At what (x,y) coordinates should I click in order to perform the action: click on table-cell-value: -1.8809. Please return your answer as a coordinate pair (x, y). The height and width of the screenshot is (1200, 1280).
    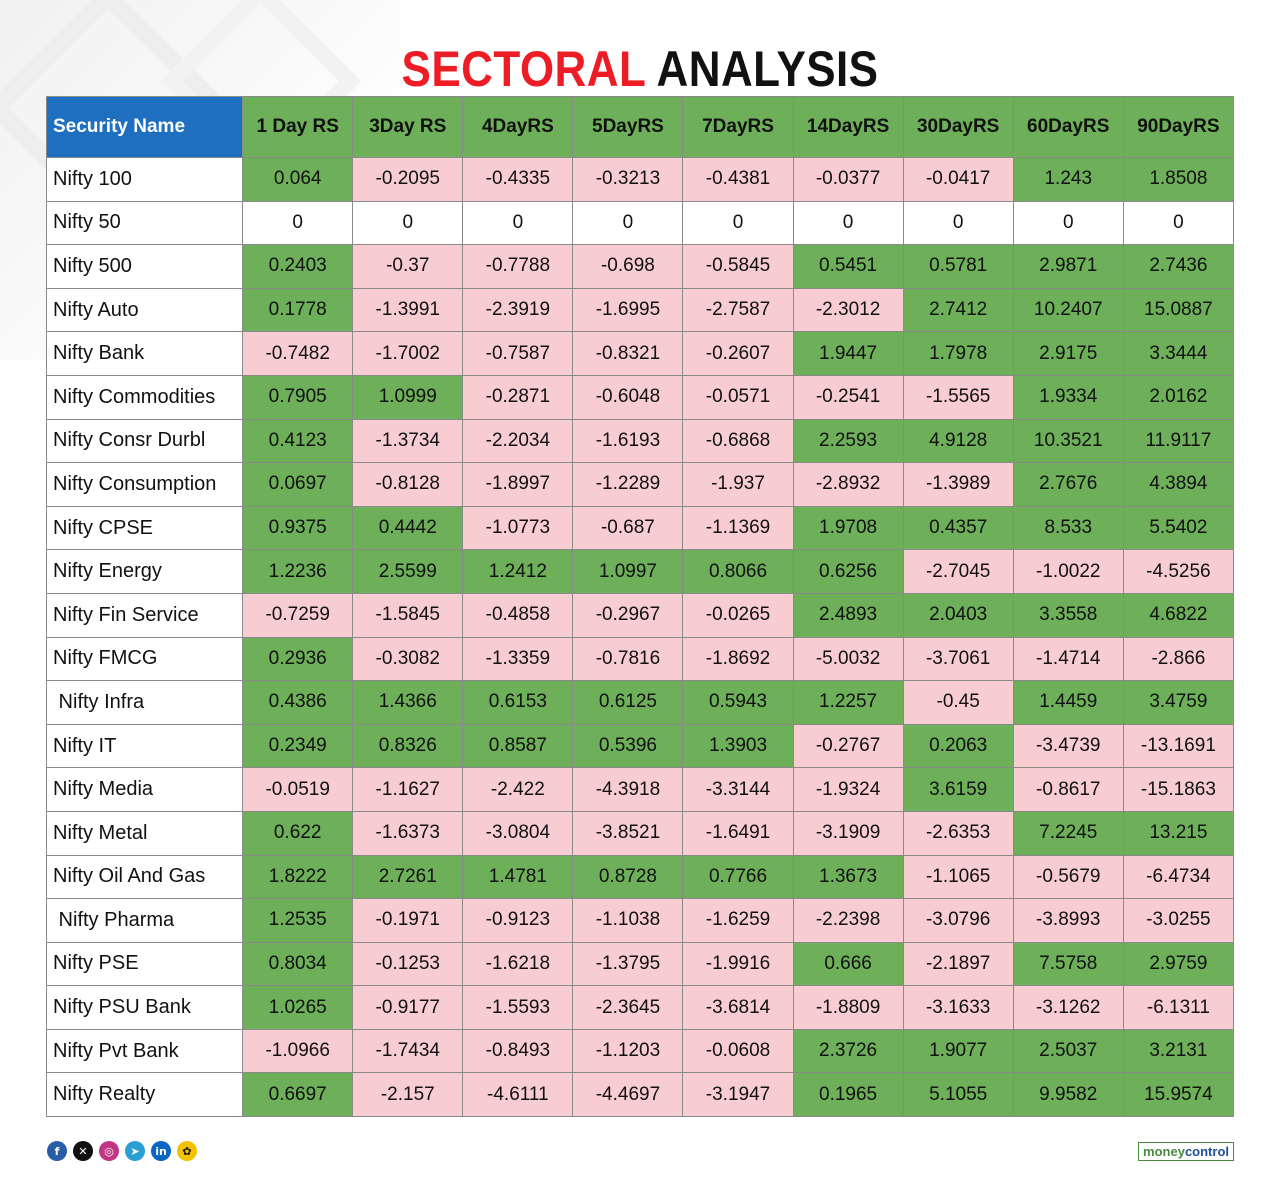
    Looking at the image, I should click on (848, 1007).